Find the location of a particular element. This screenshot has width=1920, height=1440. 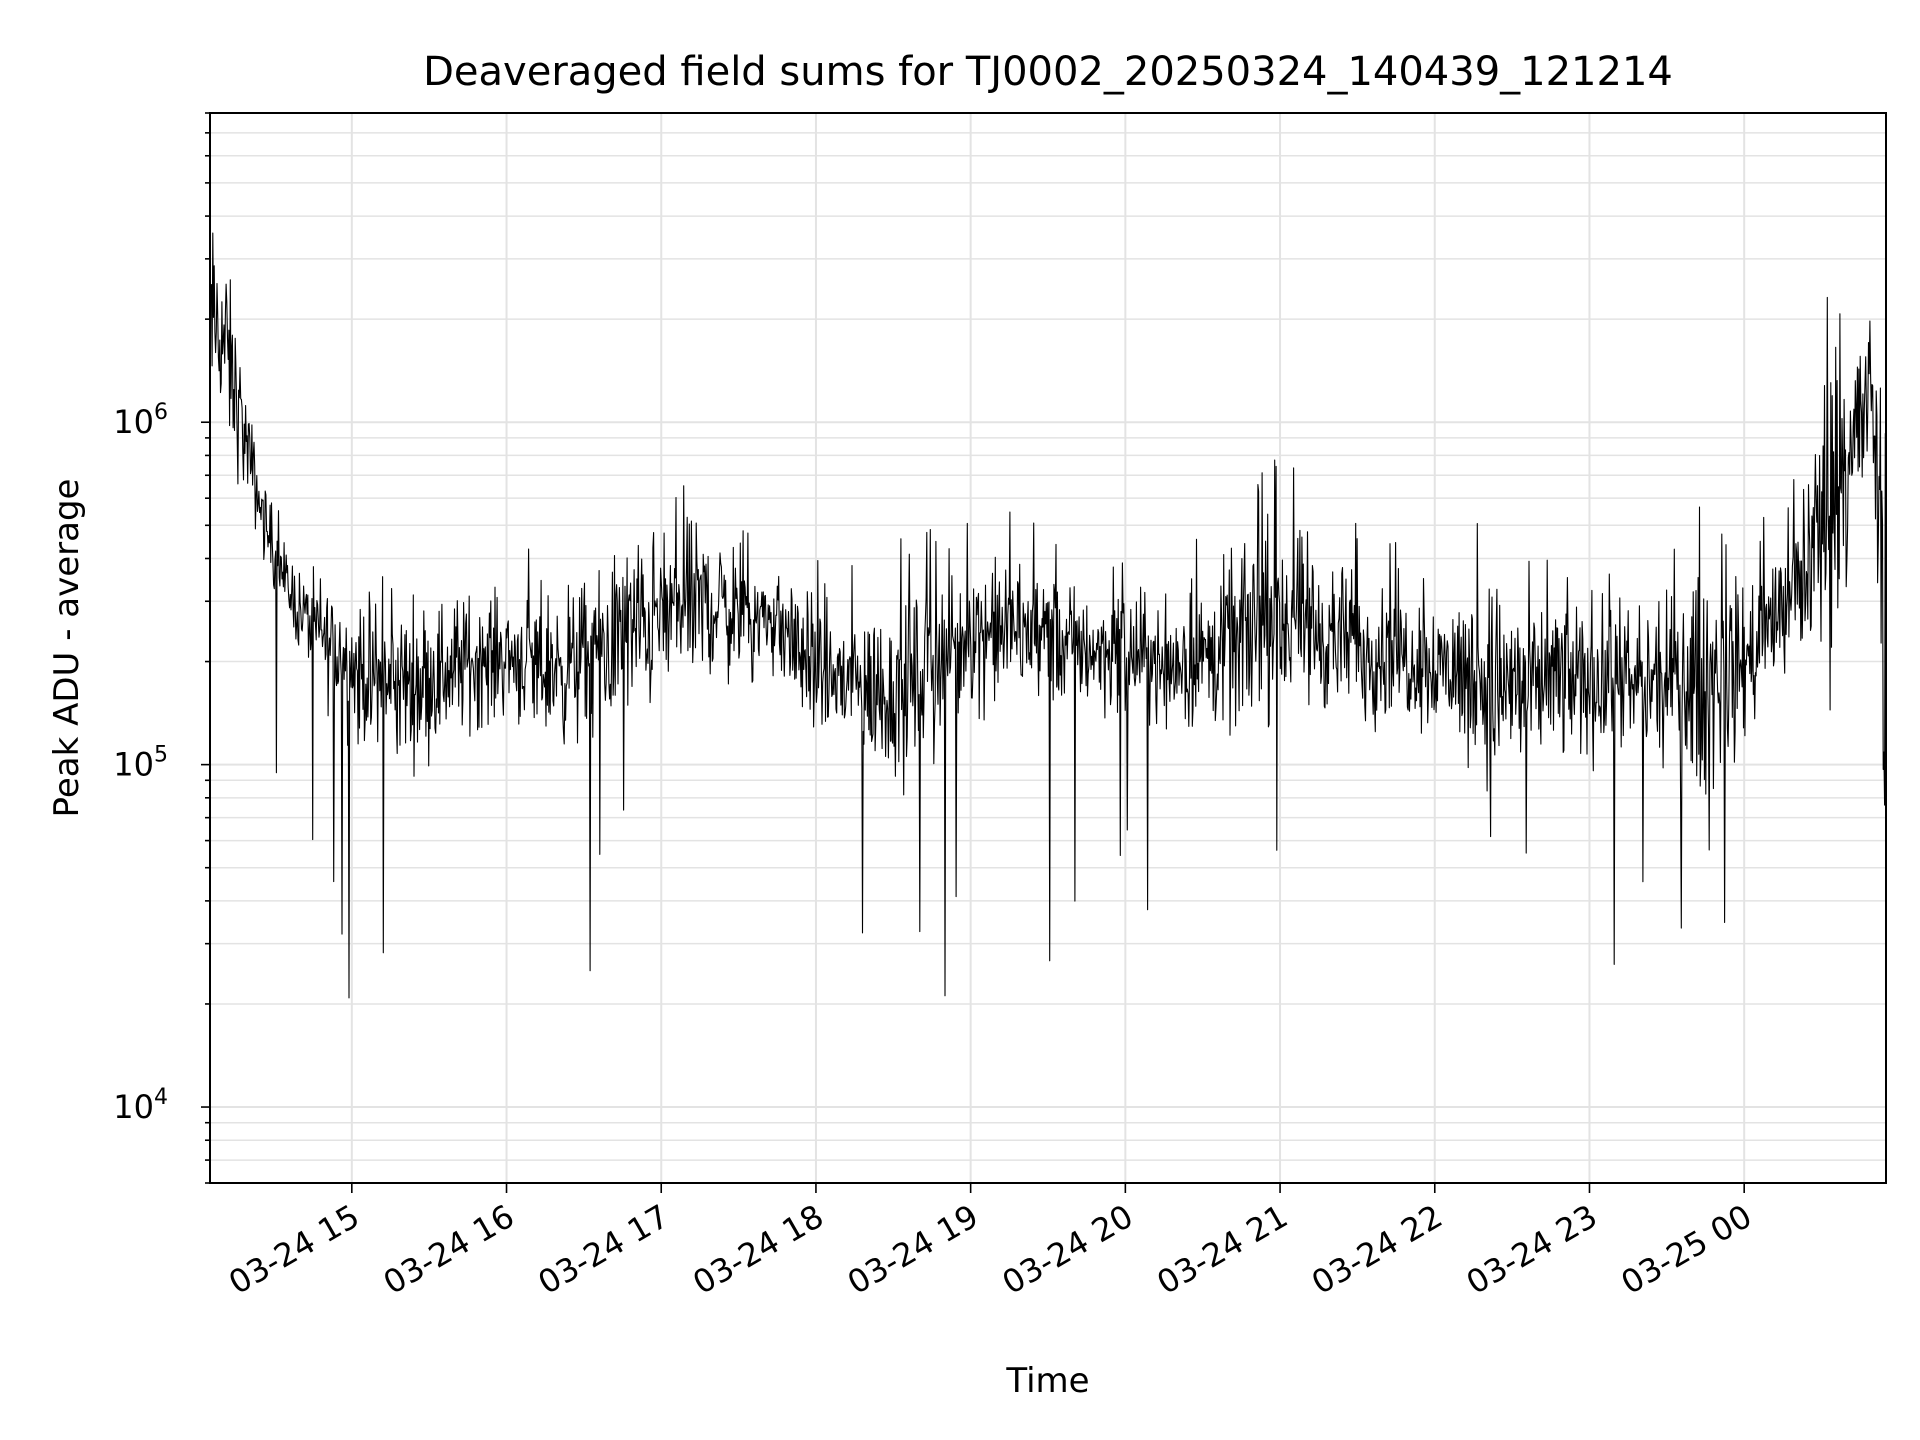

y-tick-label: 106 is located at coordinates (140, 420).